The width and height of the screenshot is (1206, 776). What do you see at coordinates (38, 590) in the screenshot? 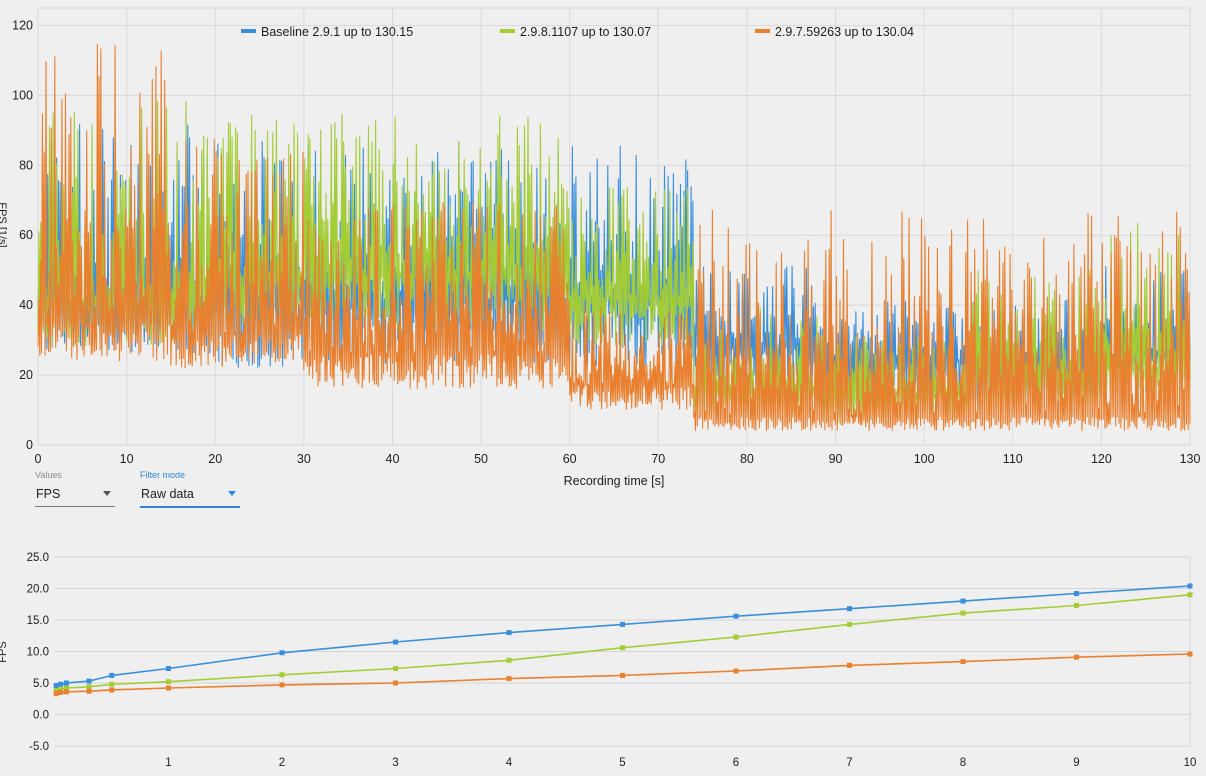
I see `y-tick-label: 20.0` at bounding box center [38, 590].